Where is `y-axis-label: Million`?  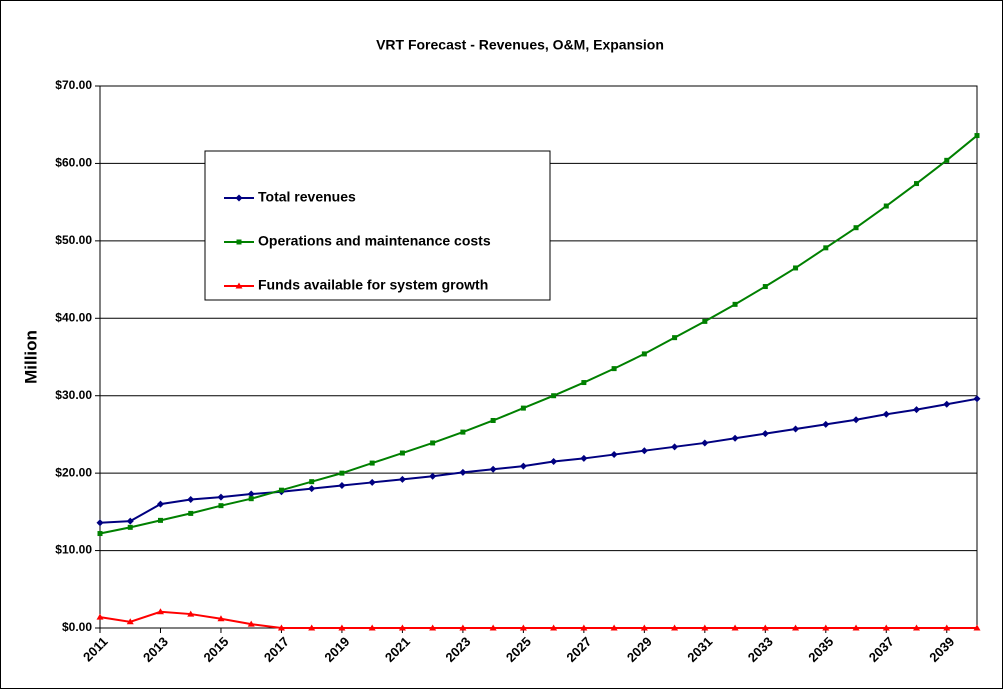 y-axis-label: Million is located at coordinates (30, 357).